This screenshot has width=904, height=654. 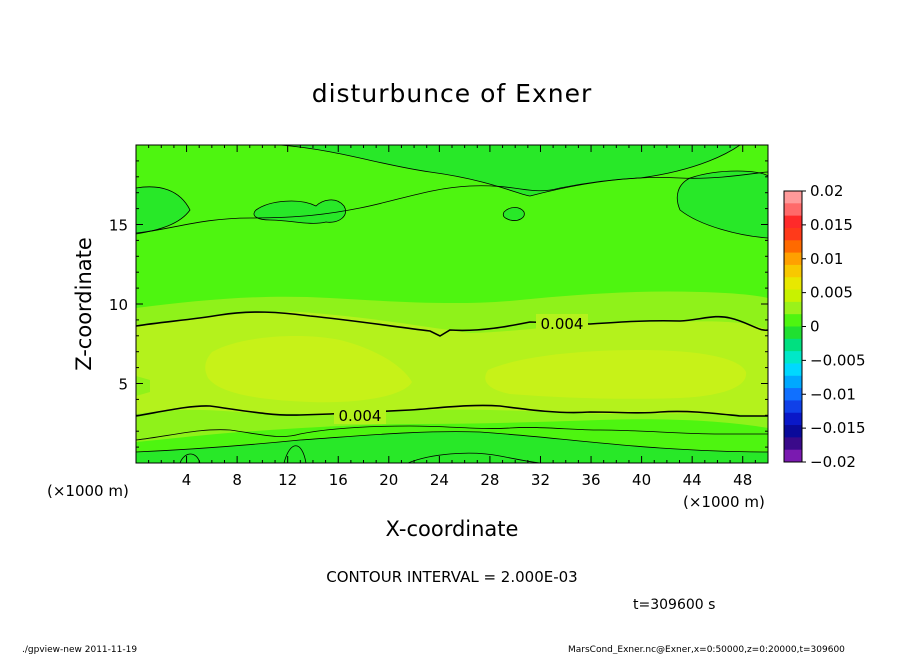 What do you see at coordinates (452, 202) in the screenshot?
I see `contour-0-002-upper` at bounding box center [452, 202].